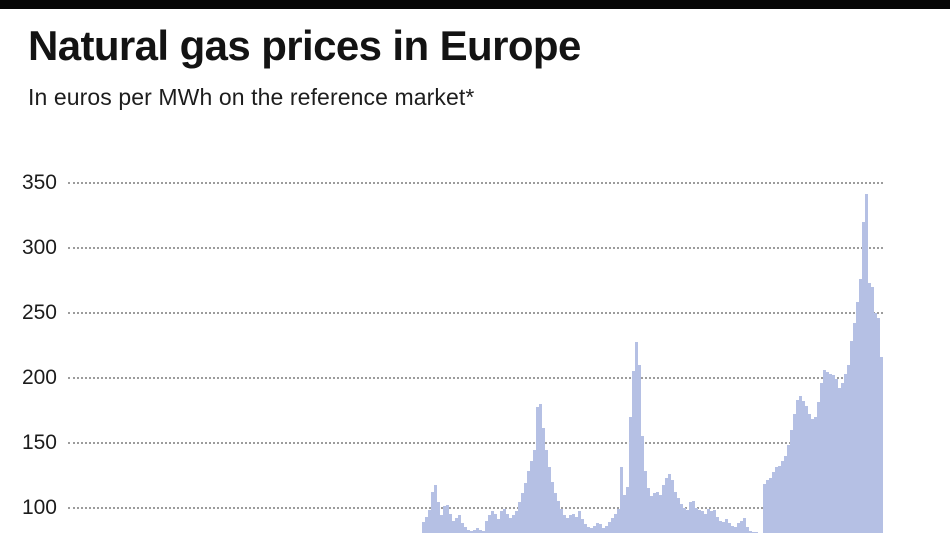 This screenshot has height=533, width=950. I want to click on y-axis-tick-label: 250, so click(39, 312).